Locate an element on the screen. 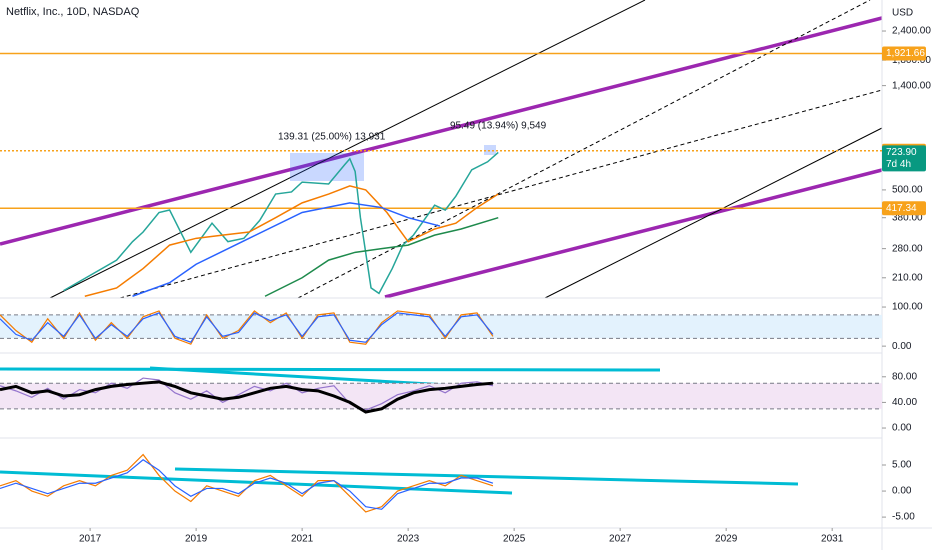  y-tick-label: 1,400.00 is located at coordinates (911, 85).